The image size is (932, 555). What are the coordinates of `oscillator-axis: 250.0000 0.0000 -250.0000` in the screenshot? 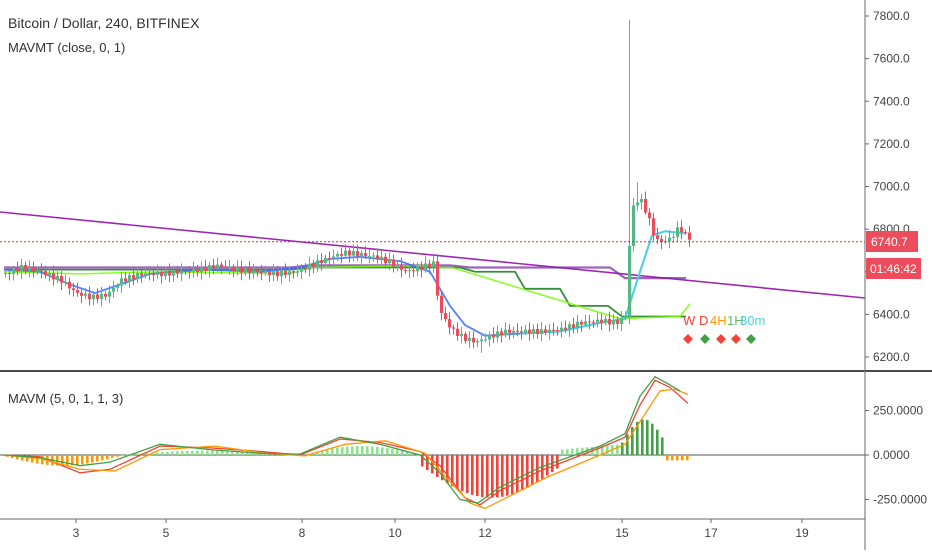 It's located at (896, 455).